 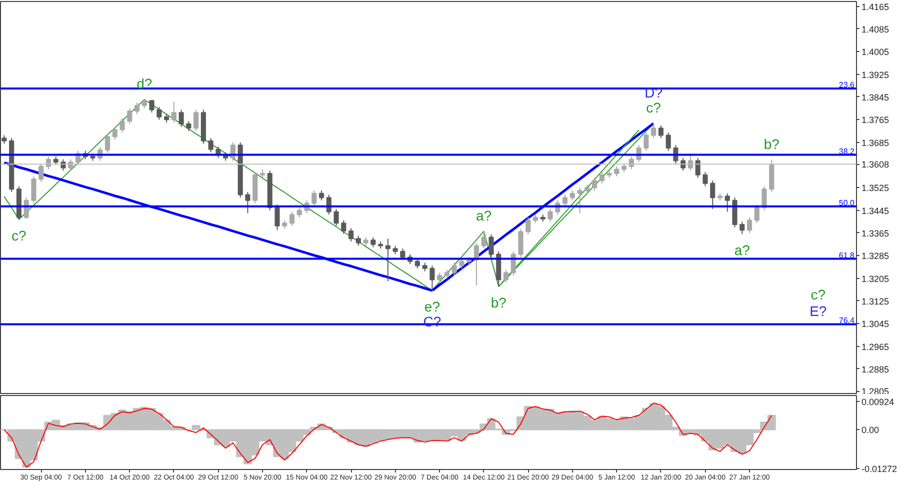 I want to click on y-tick-label: -0.01272, so click(x=880, y=469).